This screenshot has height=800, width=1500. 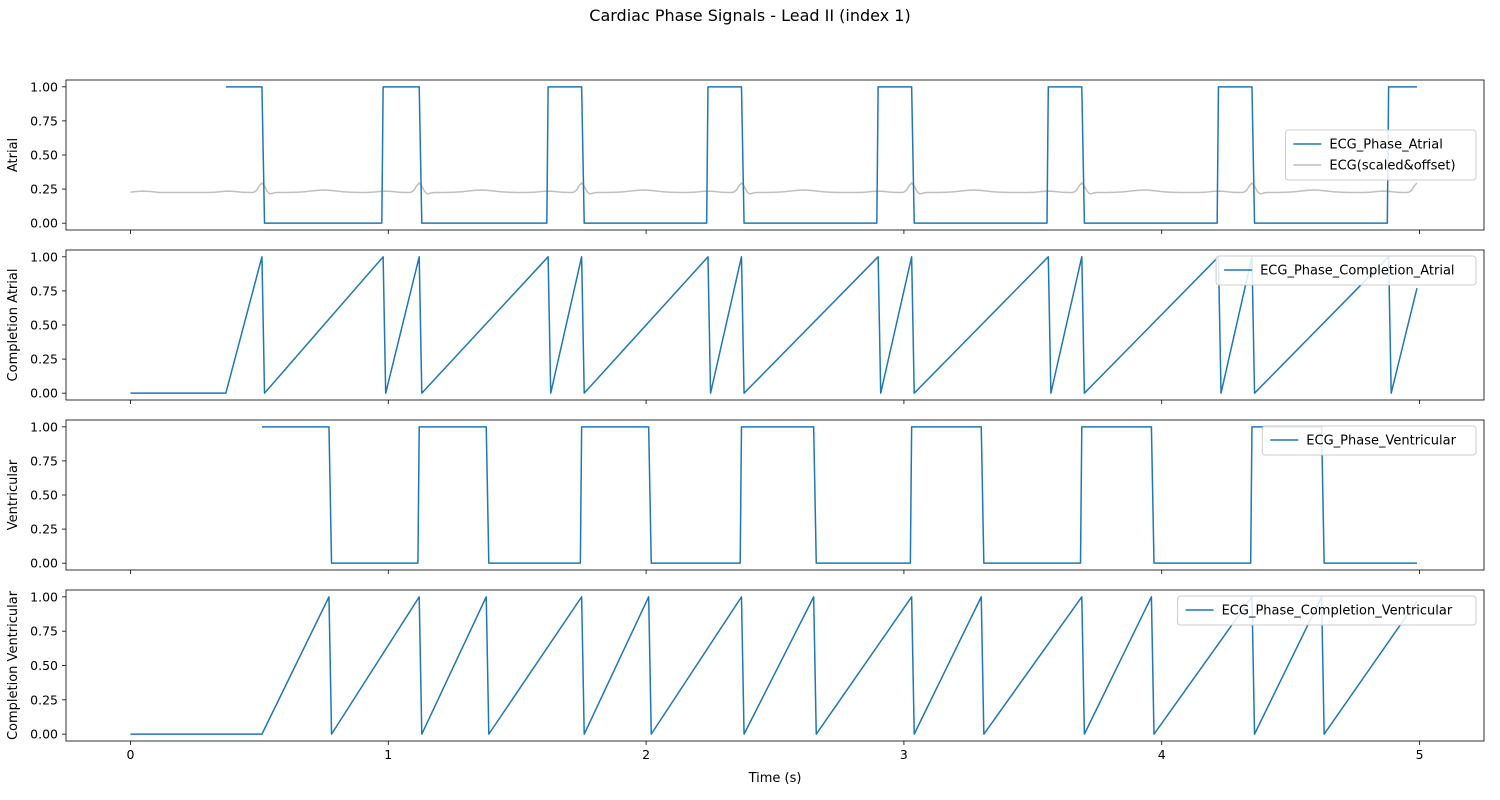 What do you see at coordinates (839, 495) in the screenshot?
I see `series-line-ecg-phase-ventricular` at bounding box center [839, 495].